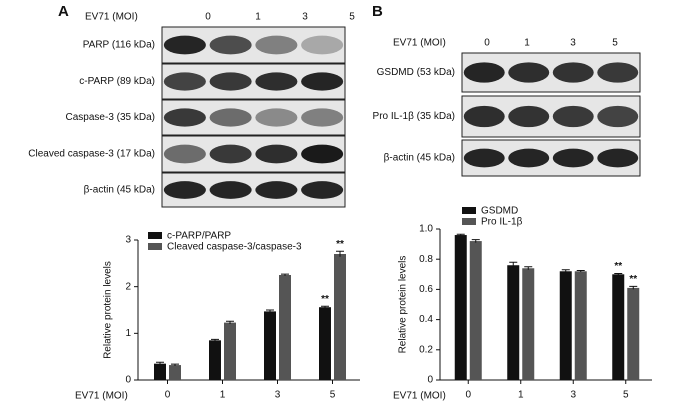 This screenshot has height=407, width=677. What do you see at coordinates (352, 17) in the screenshot?
I see `lane-label: 5` at bounding box center [352, 17].